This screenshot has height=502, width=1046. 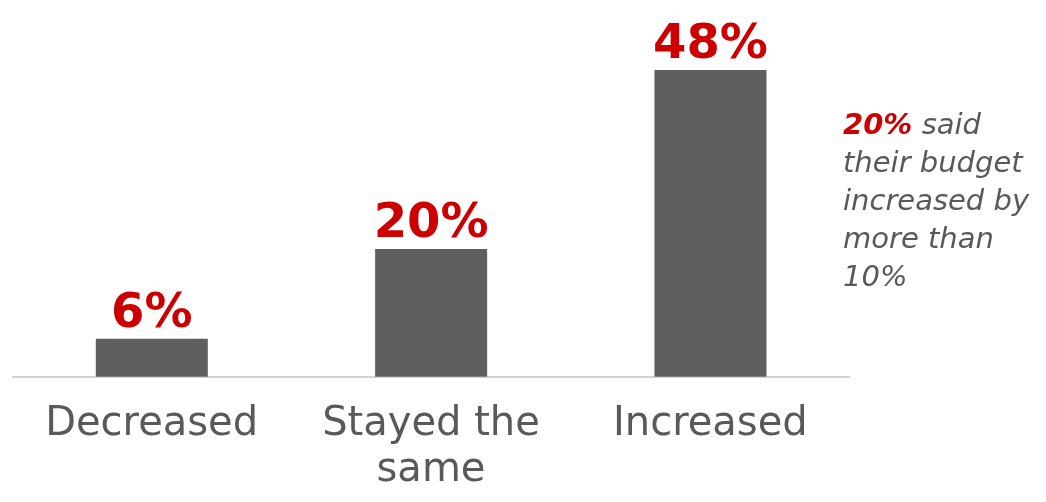 What do you see at coordinates (431, 444) in the screenshot?
I see `x-tick-label: Stayed the same` at bounding box center [431, 444].